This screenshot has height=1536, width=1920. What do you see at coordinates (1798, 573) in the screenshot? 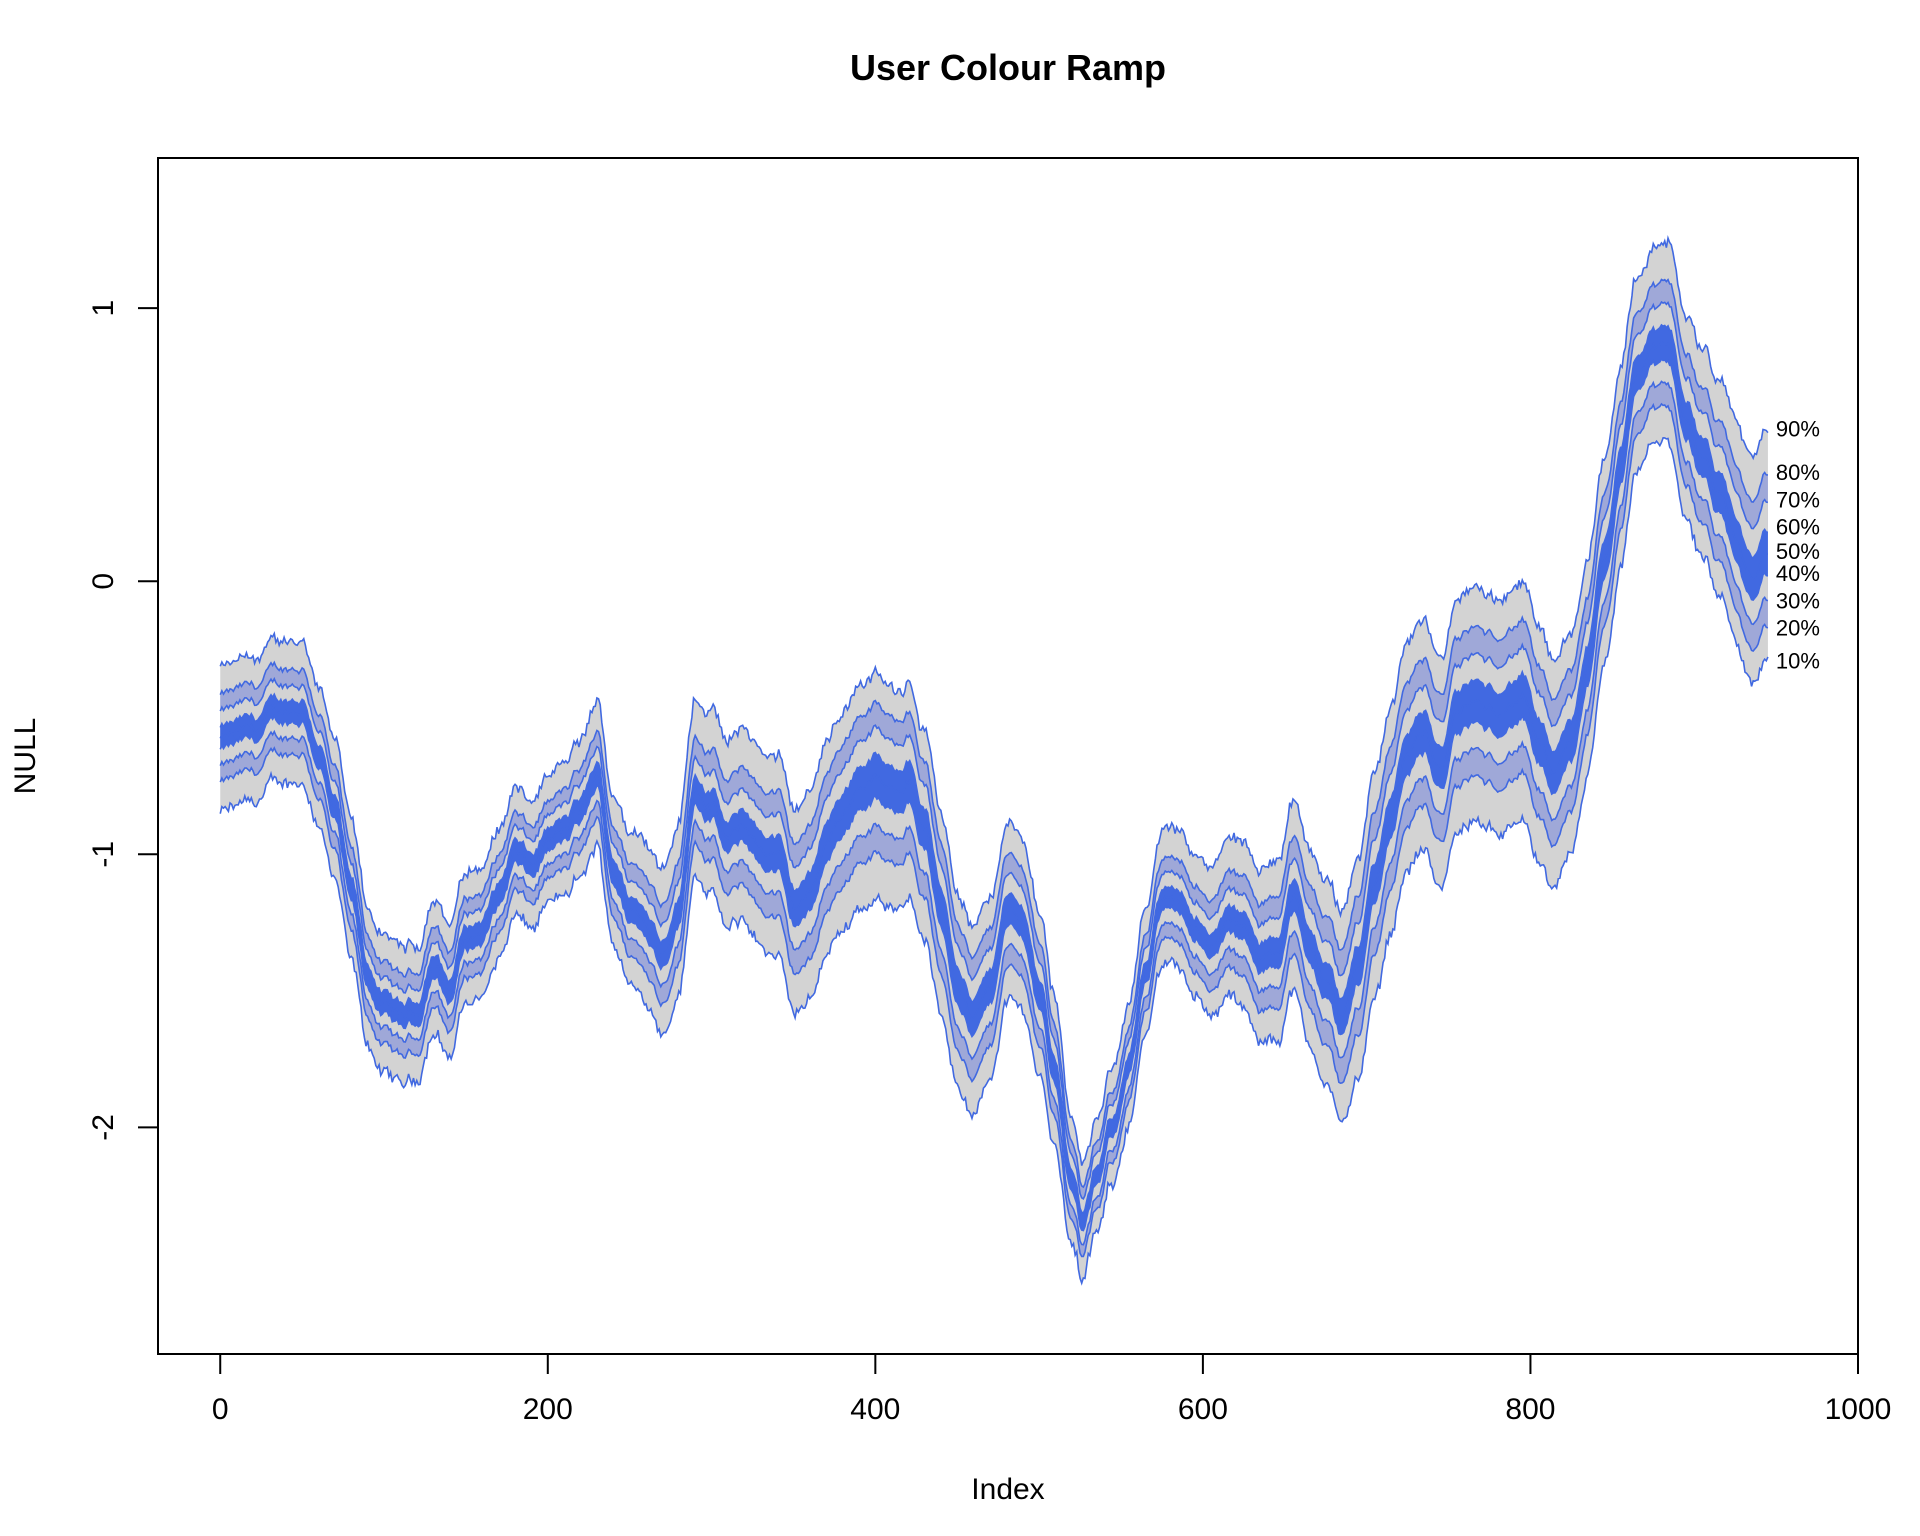
I see `percentile-label: 40%` at bounding box center [1798, 573].